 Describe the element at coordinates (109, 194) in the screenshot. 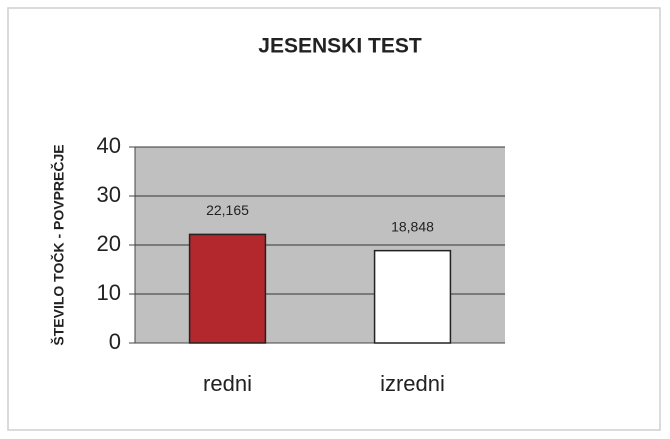

I see `y-tick-label: 30` at that location.